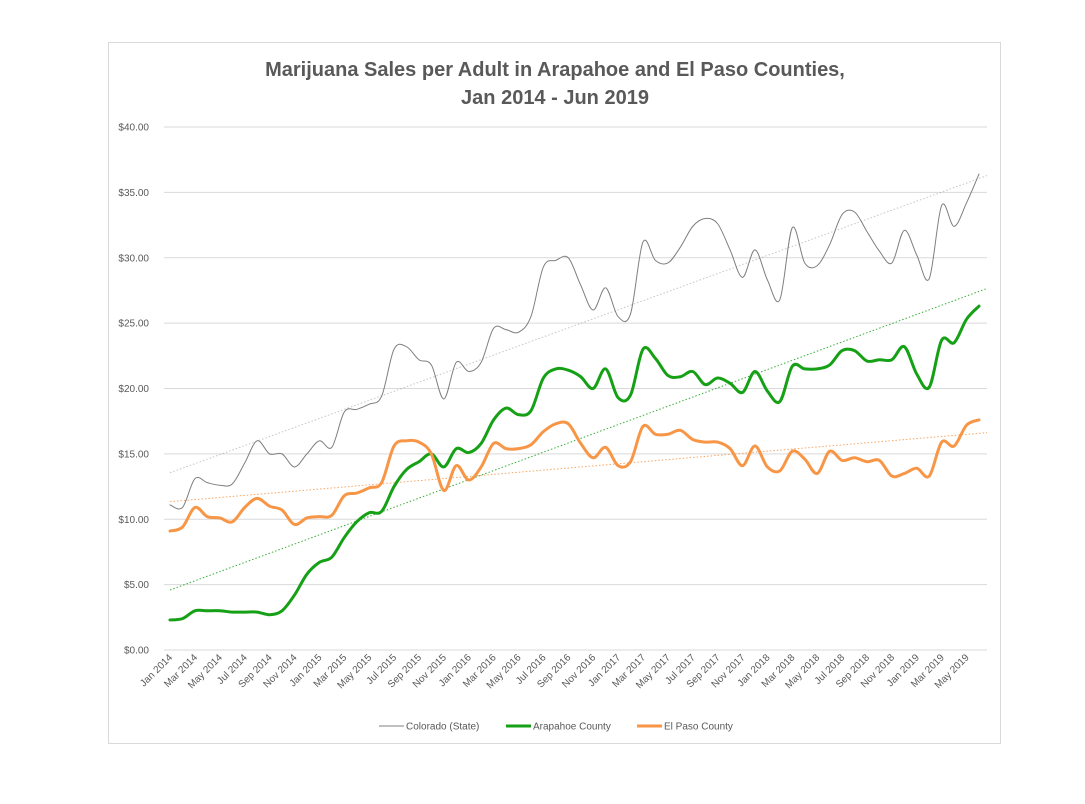 The width and height of the screenshot is (1085, 804). I want to click on y-tick-label: $40.00, so click(133, 128).